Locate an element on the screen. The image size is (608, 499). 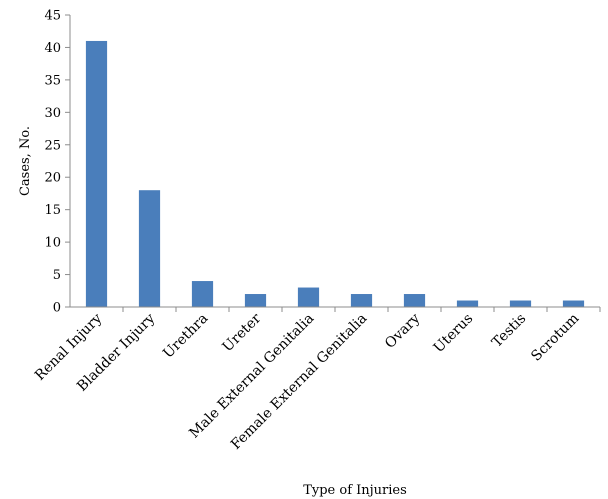
y-tick-label: 45 is located at coordinates (52, 16).